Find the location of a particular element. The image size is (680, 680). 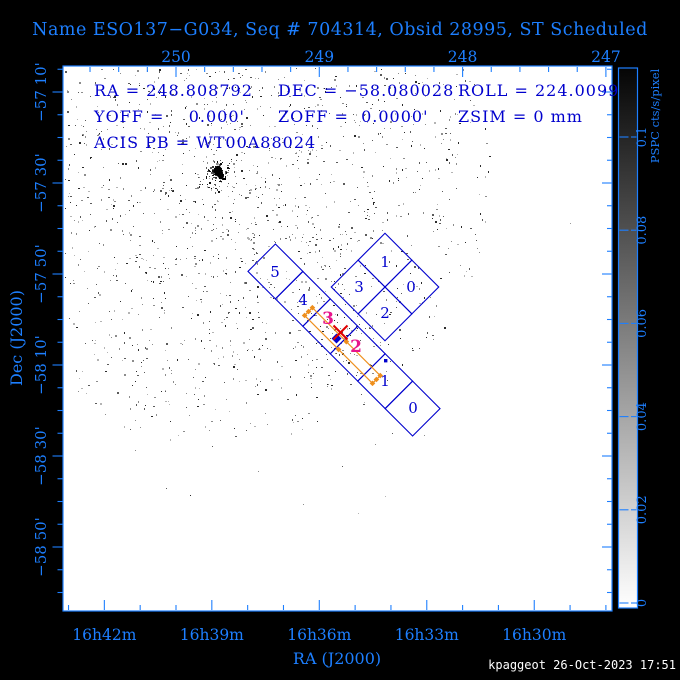

x-bottom-tick-label: 16h36m is located at coordinates (319, 635).